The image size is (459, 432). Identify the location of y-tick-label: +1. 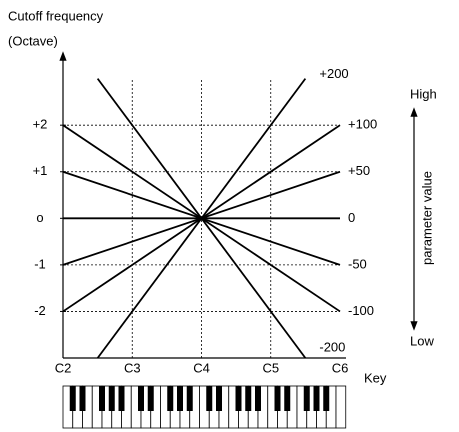
(40, 170).